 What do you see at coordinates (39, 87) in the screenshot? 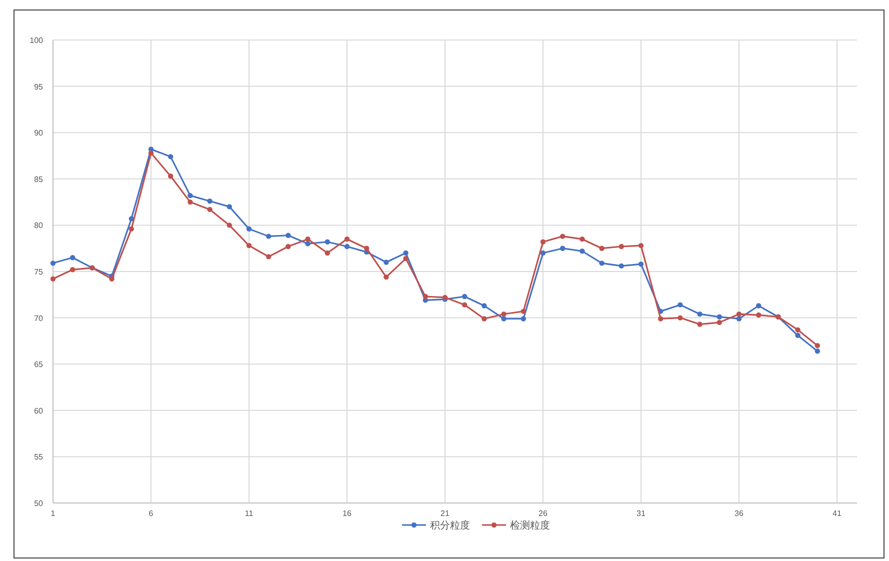
I see `y-tick-label: 95` at bounding box center [39, 87].